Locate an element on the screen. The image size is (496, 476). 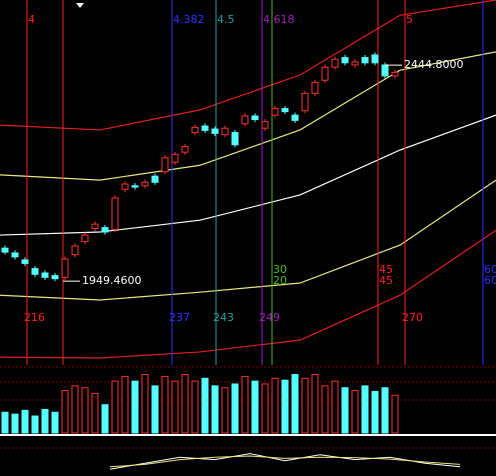
indicator-line is located at coordinates (285, 461).